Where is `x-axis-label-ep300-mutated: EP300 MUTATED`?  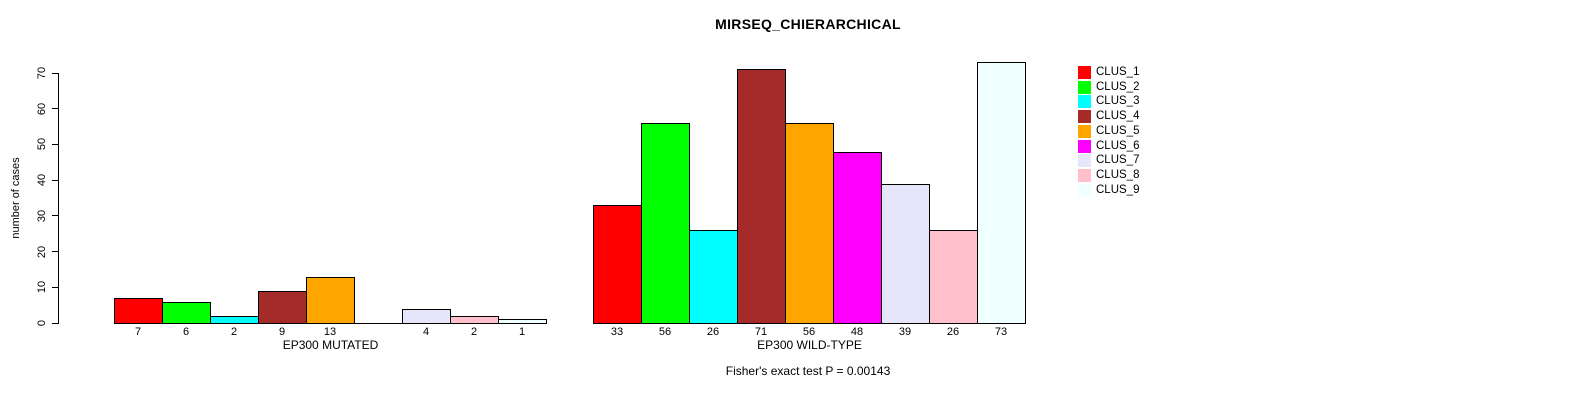
x-axis-label-ep300-mutated: EP300 MUTATED is located at coordinates (330, 345).